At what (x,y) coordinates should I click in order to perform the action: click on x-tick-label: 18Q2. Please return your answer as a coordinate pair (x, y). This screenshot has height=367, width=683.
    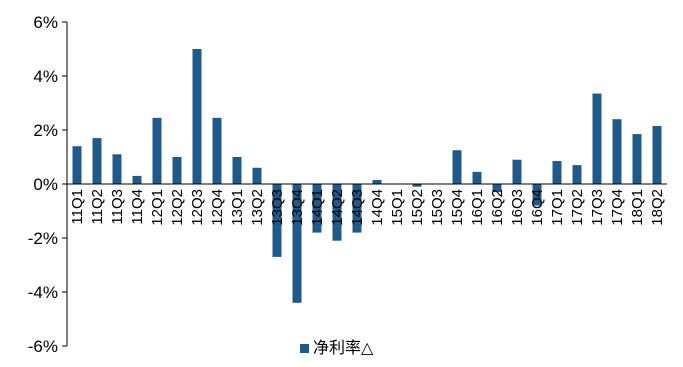
    Looking at the image, I should click on (657, 207).